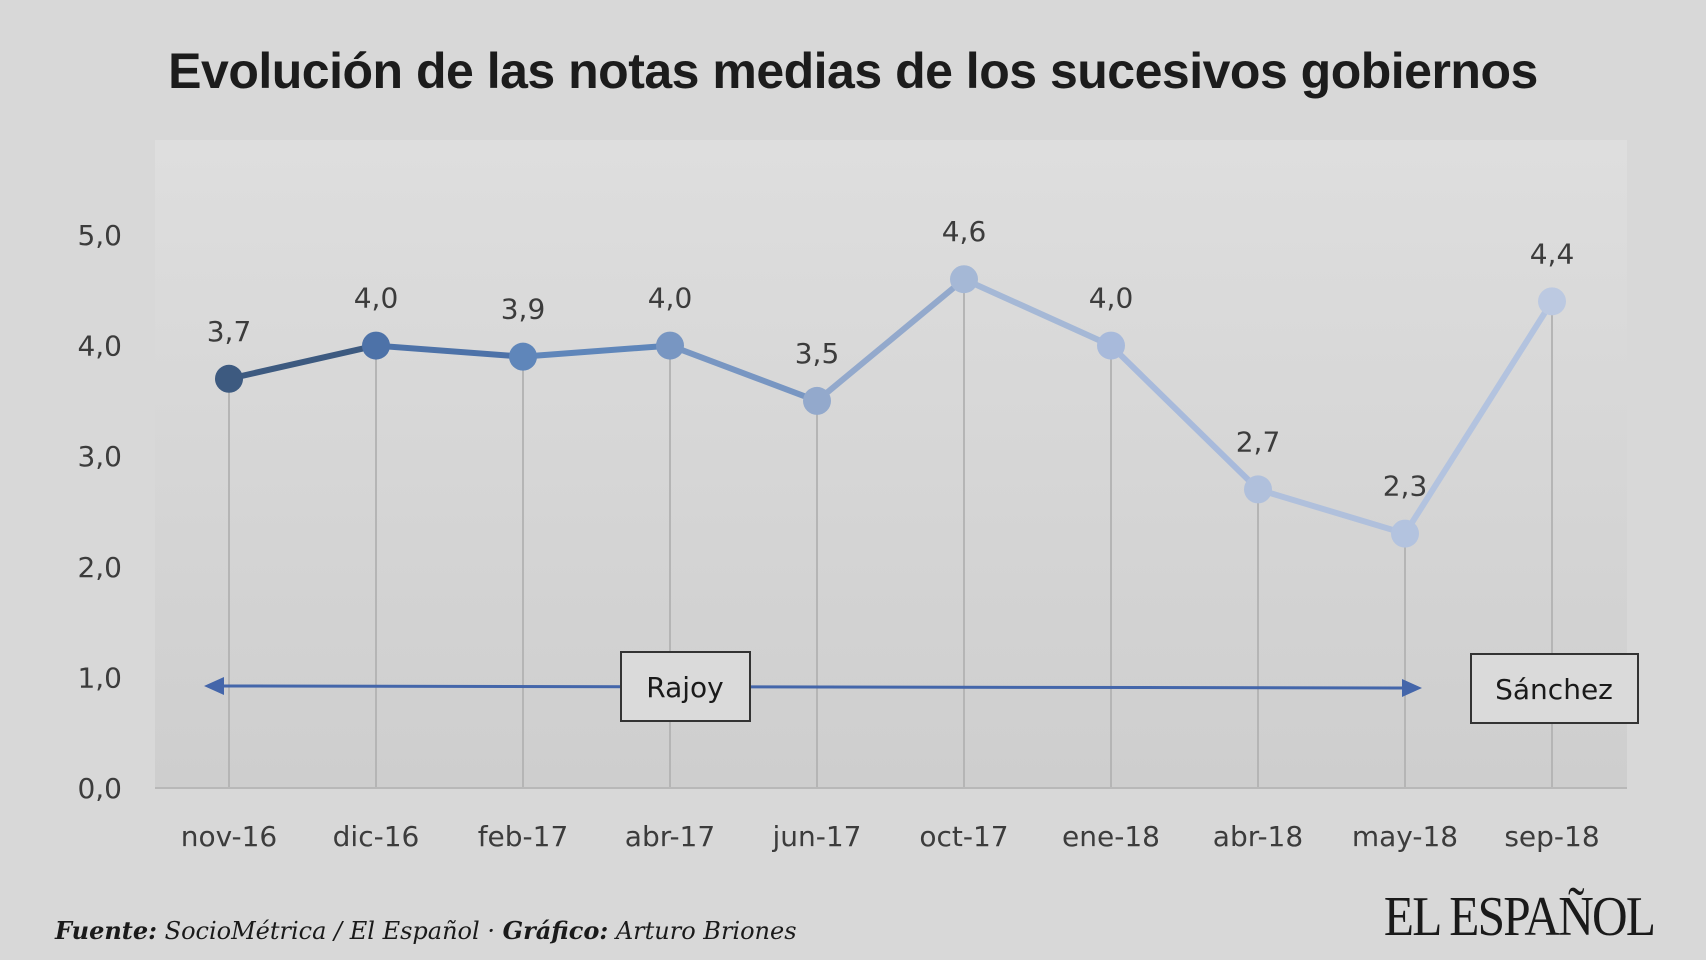  What do you see at coordinates (322, 931) in the screenshot?
I see `source-text: SocioMétrica / El Español` at bounding box center [322, 931].